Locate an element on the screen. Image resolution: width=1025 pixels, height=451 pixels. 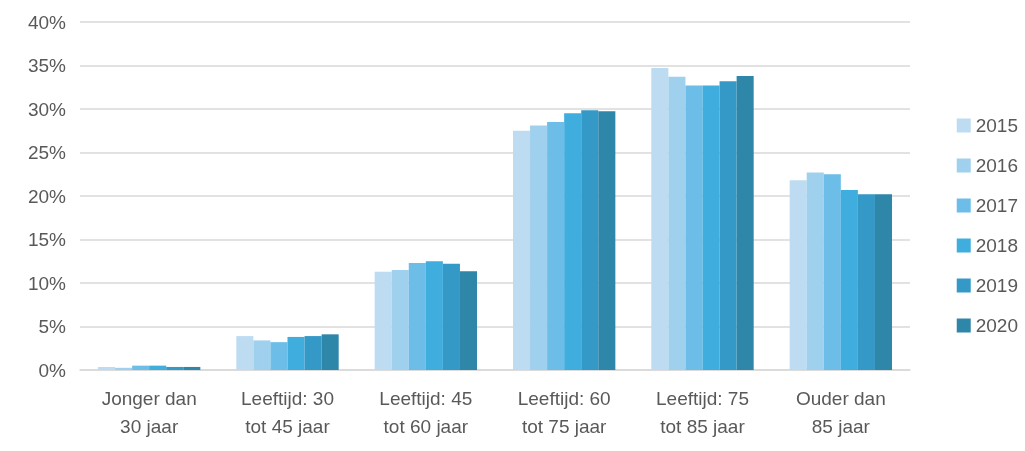
legend-label: 2018 is located at coordinates (997, 245).